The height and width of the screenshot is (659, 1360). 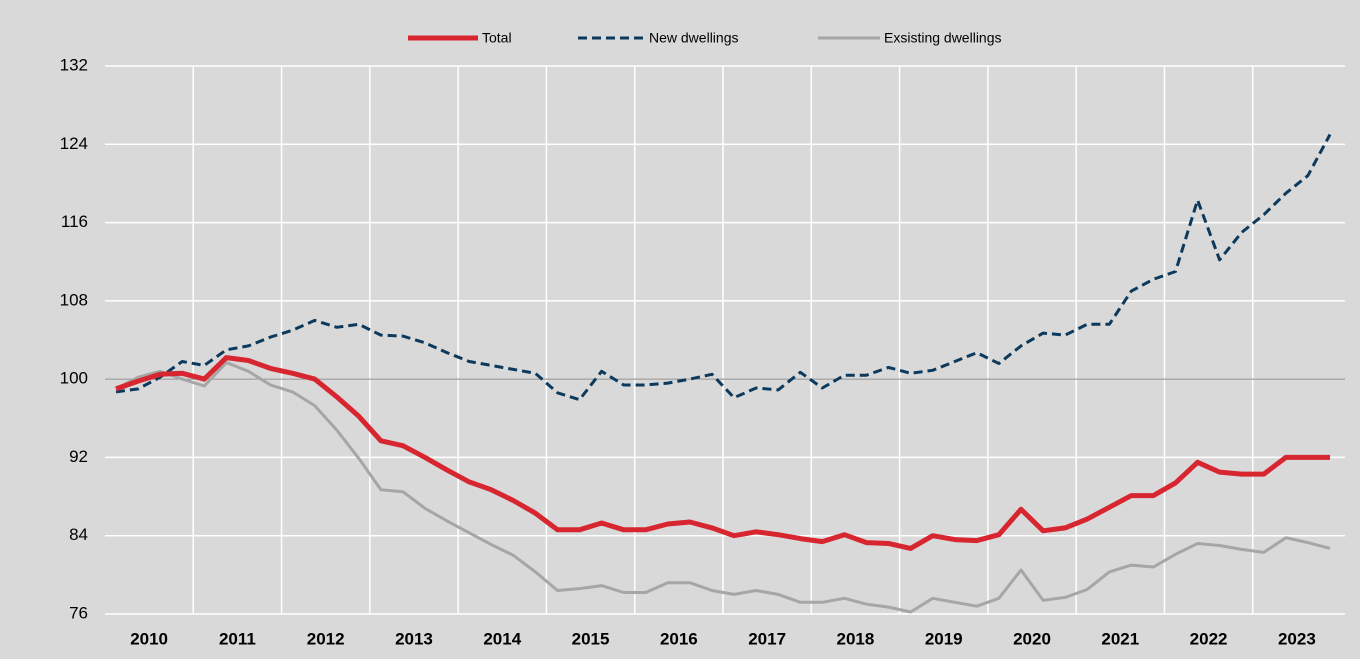 I want to click on y-tick-label: 84, so click(x=78, y=534).